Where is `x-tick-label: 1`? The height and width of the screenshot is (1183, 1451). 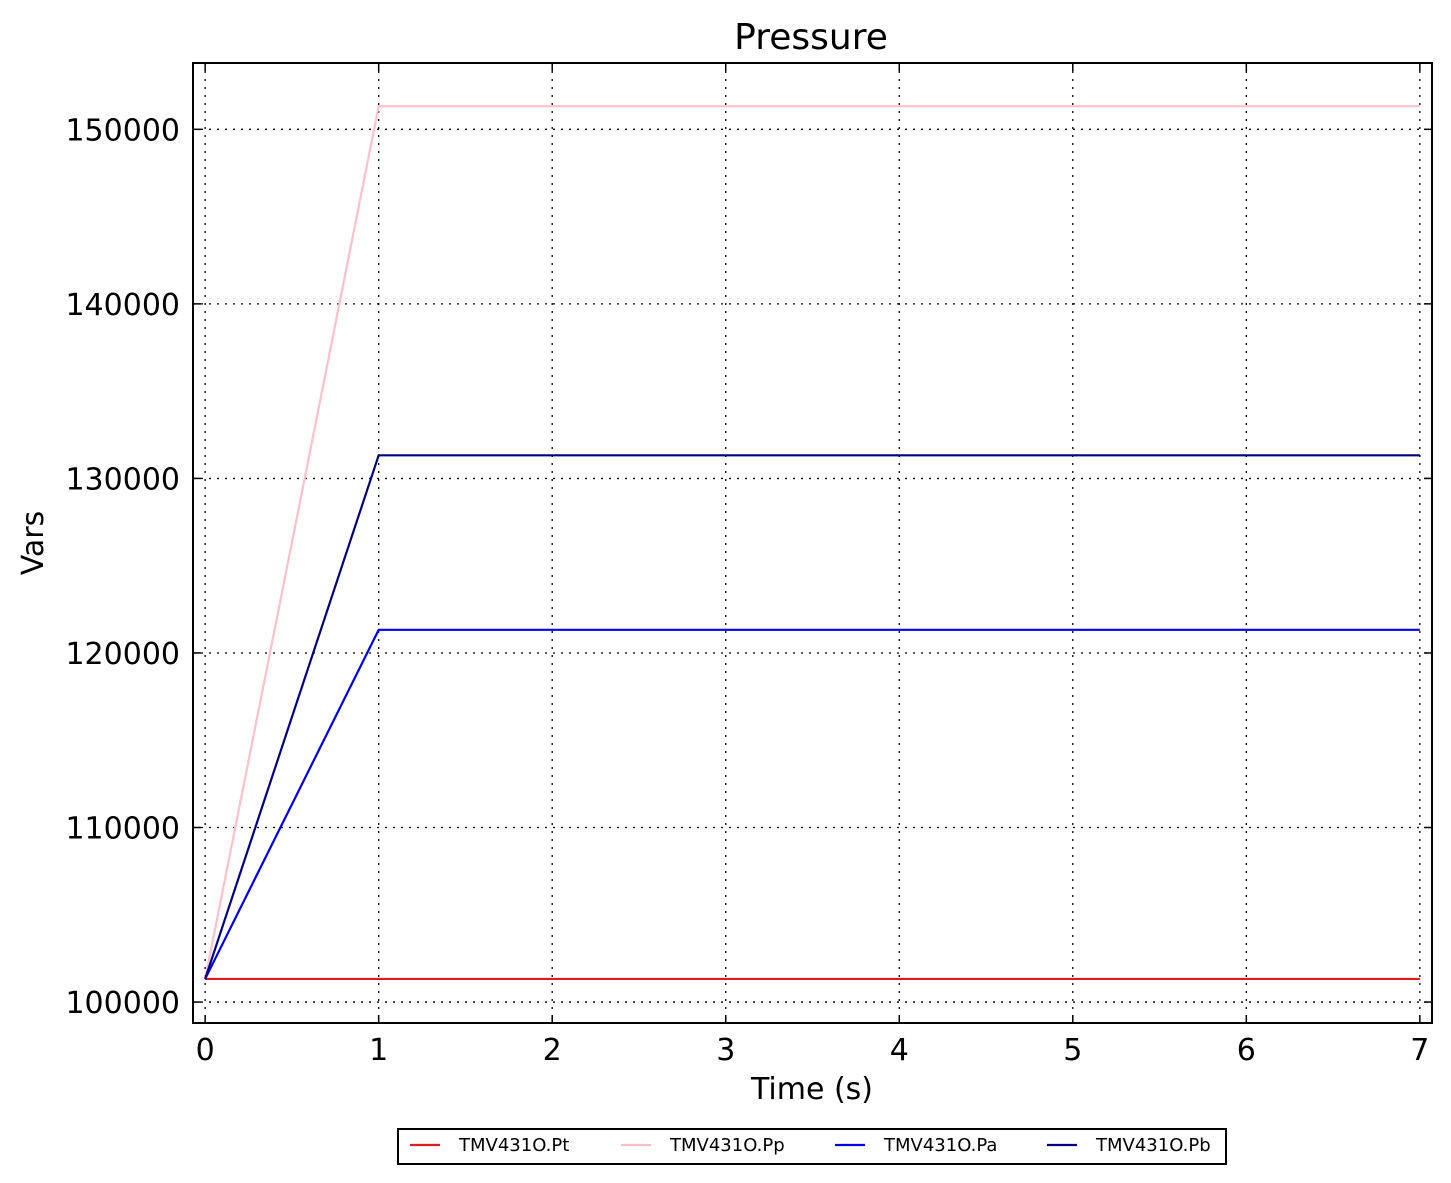
x-tick-label: 1 is located at coordinates (378, 1050).